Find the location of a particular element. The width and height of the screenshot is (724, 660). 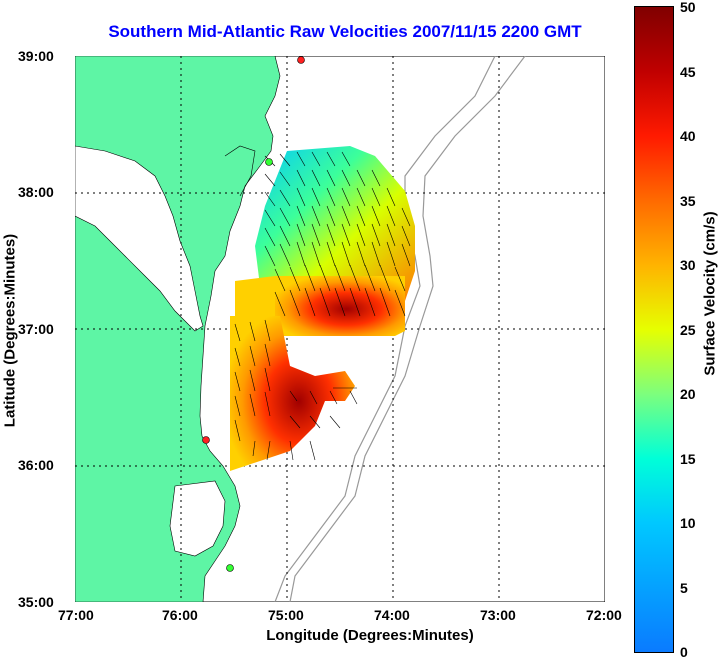

xtick-label: 76:00 is located at coordinates (180, 615).